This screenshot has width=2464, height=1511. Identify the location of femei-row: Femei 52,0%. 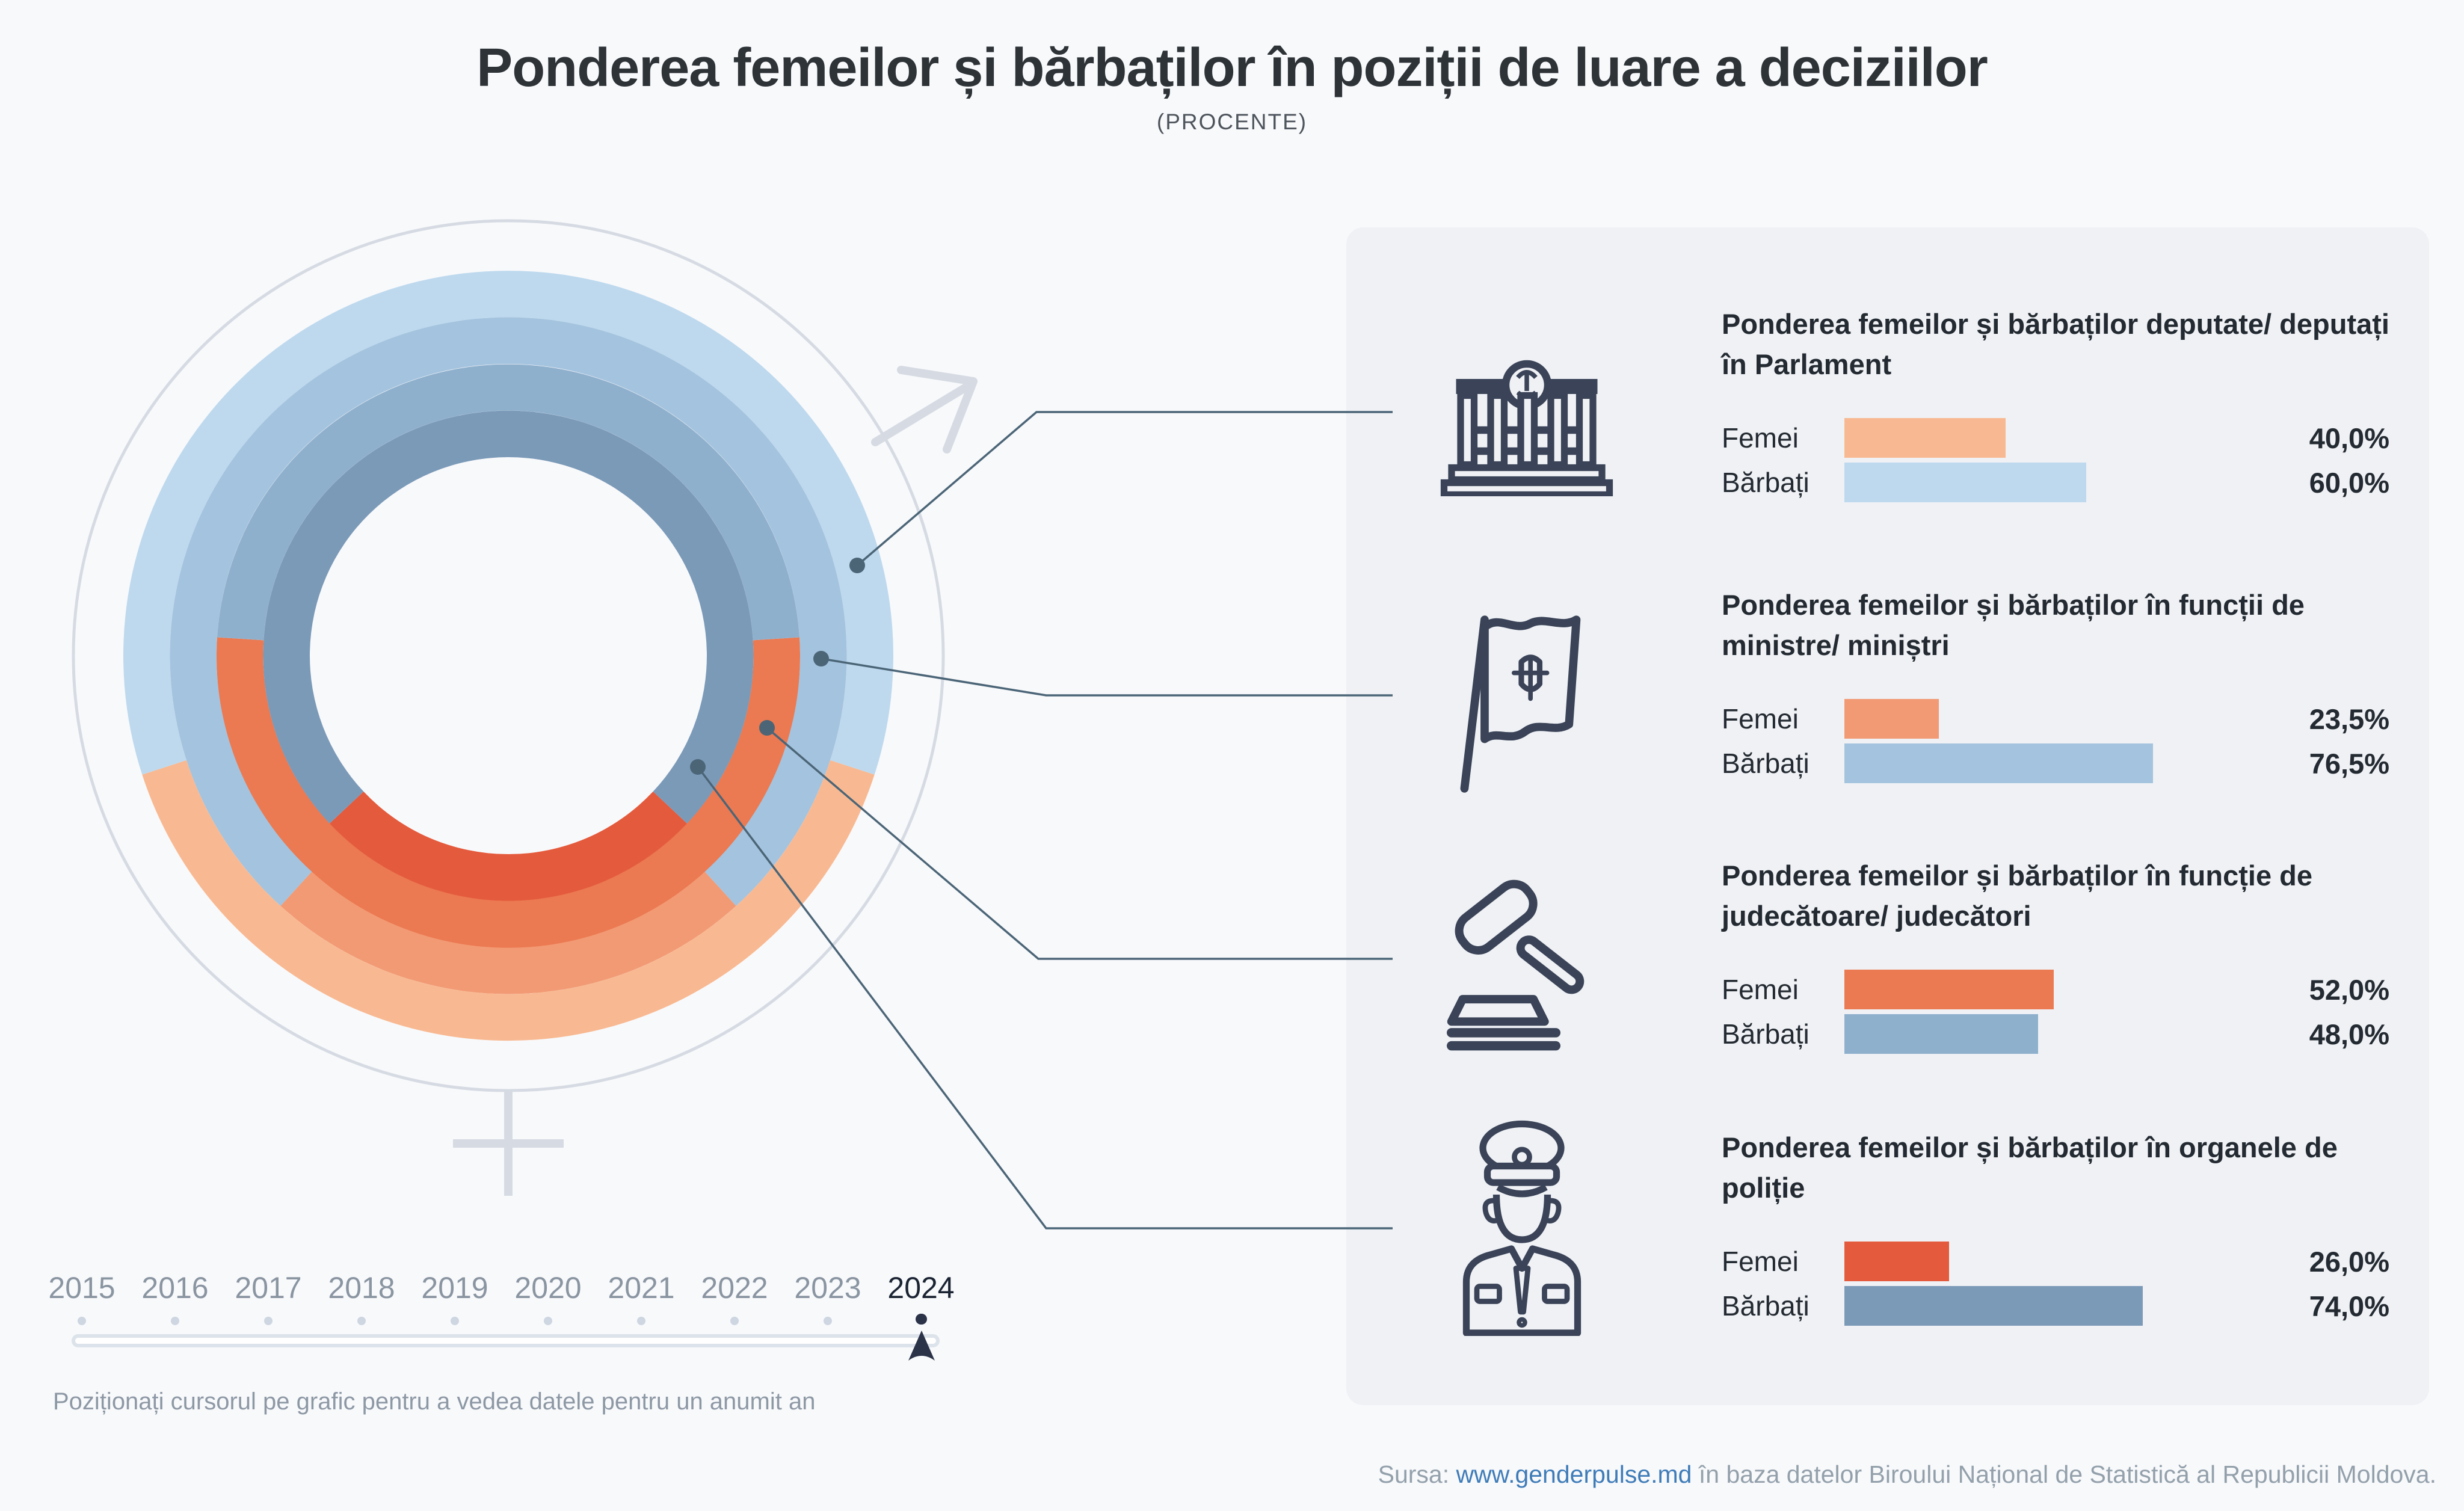
(2056, 989).